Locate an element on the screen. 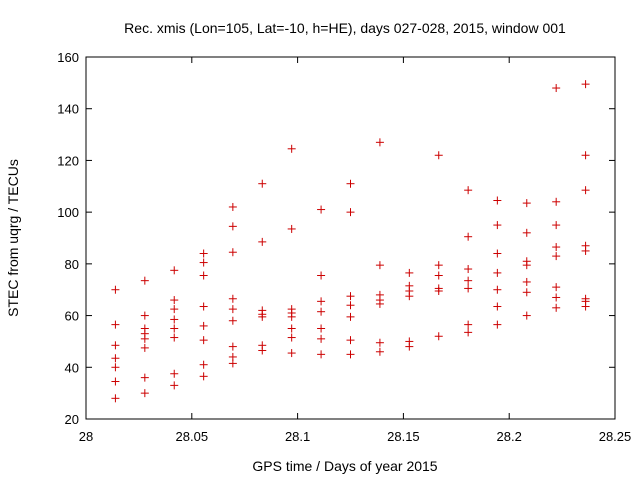  y-axis-label: STEC from uqrg / TECUs is located at coordinates (13, 238).